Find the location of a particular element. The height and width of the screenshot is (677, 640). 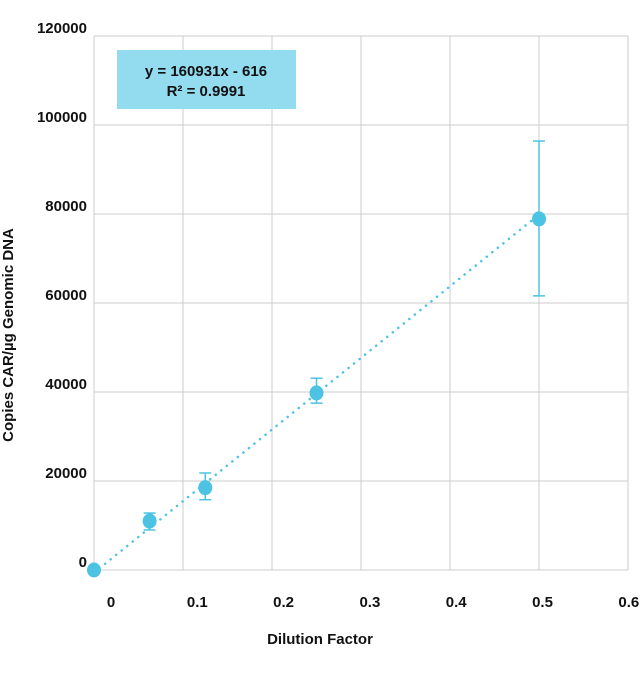

y-tick-label: 80000 is located at coordinates (66, 206).